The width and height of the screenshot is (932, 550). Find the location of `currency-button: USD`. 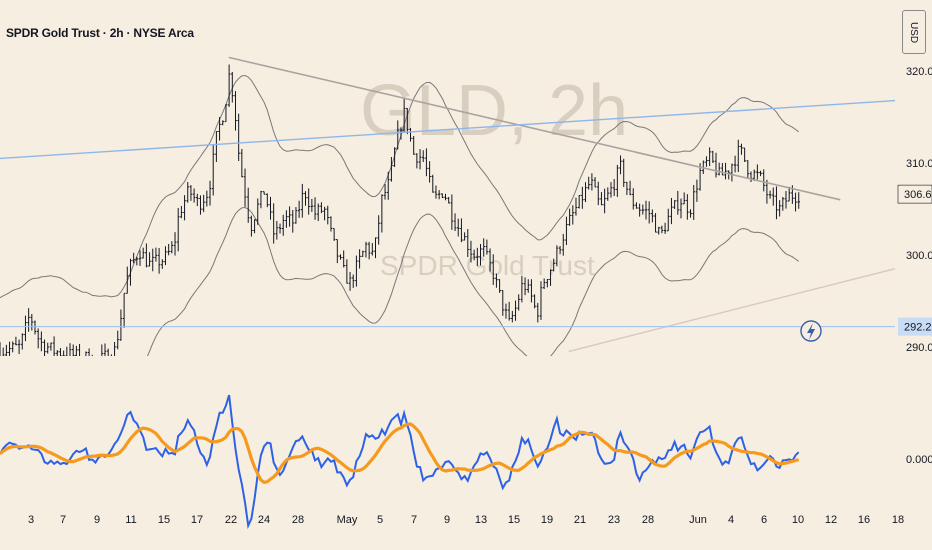

currency-button: USD is located at coordinates (914, 32).